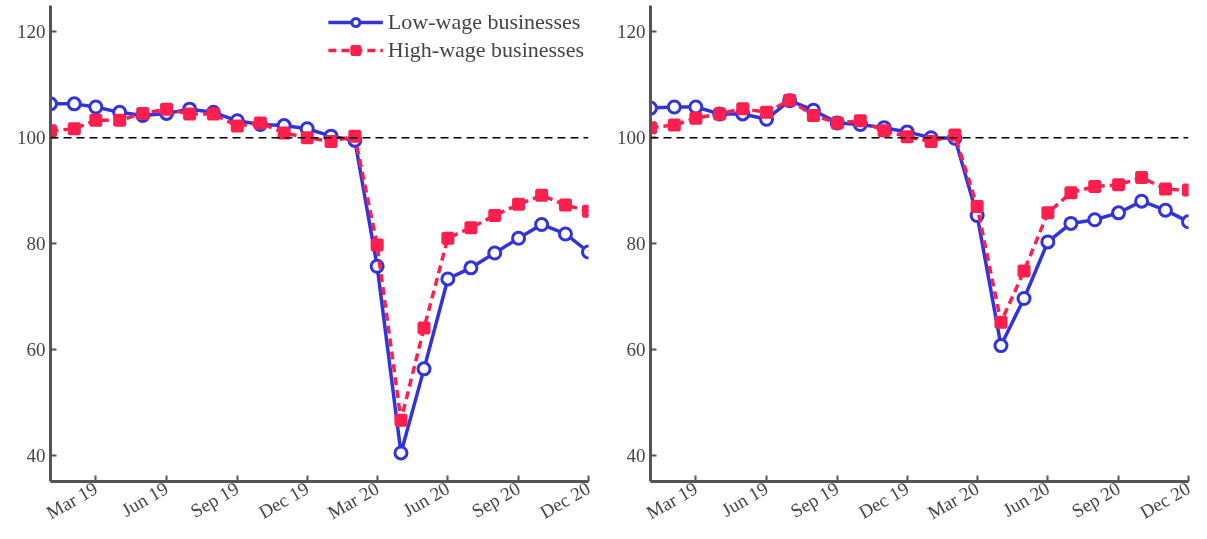 Image resolution: width=1207 pixels, height=539 pixels. What do you see at coordinates (485, 50) in the screenshot?
I see `legend-label: High-wage businesses` at bounding box center [485, 50].